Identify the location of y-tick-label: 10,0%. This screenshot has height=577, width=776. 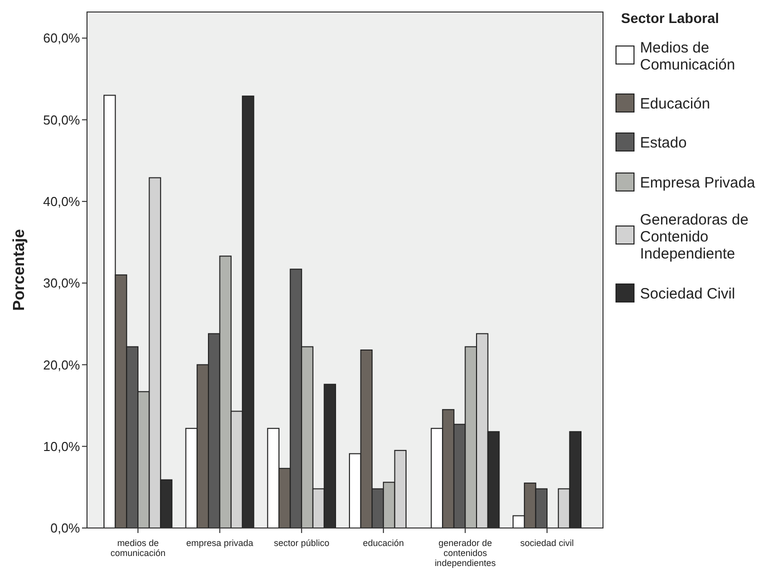
(61, 446).